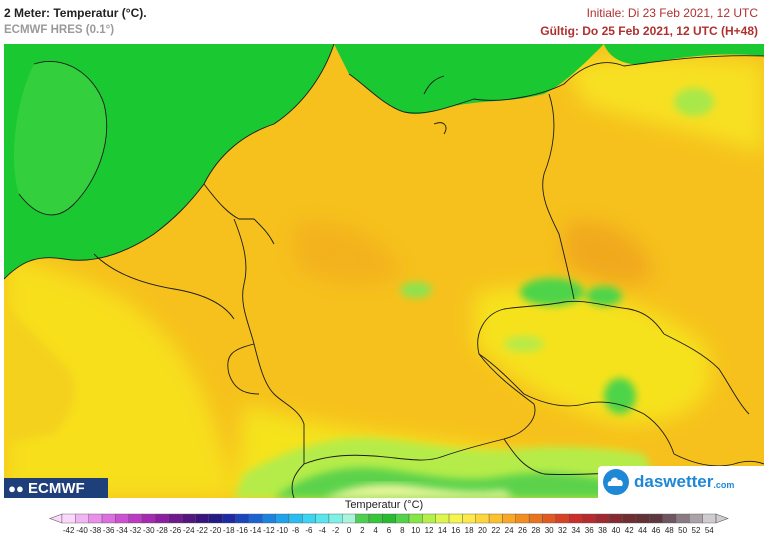 This screenshot has height=540, width=768. Describe the element at coordinates (216, 530) in the screenshot. I see `legend-tick-label: -20` at that location.